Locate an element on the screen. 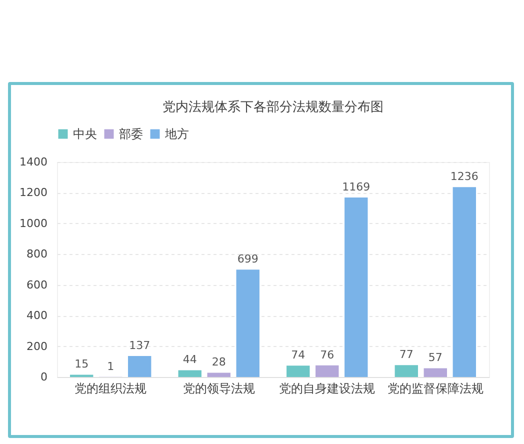 The width and height of the screenshot is (524, 444). x-tick-label: 党的自身建设法规 is located at coordinates (327, 389).